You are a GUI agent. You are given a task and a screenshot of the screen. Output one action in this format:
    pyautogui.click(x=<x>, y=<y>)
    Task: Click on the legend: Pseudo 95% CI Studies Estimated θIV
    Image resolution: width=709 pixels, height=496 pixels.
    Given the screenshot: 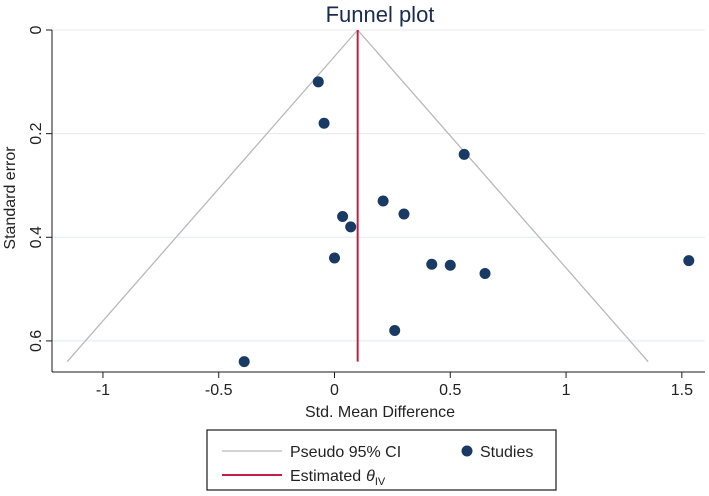 What is the action you would take?
    pyautogui.click(x=381, y=460)
    